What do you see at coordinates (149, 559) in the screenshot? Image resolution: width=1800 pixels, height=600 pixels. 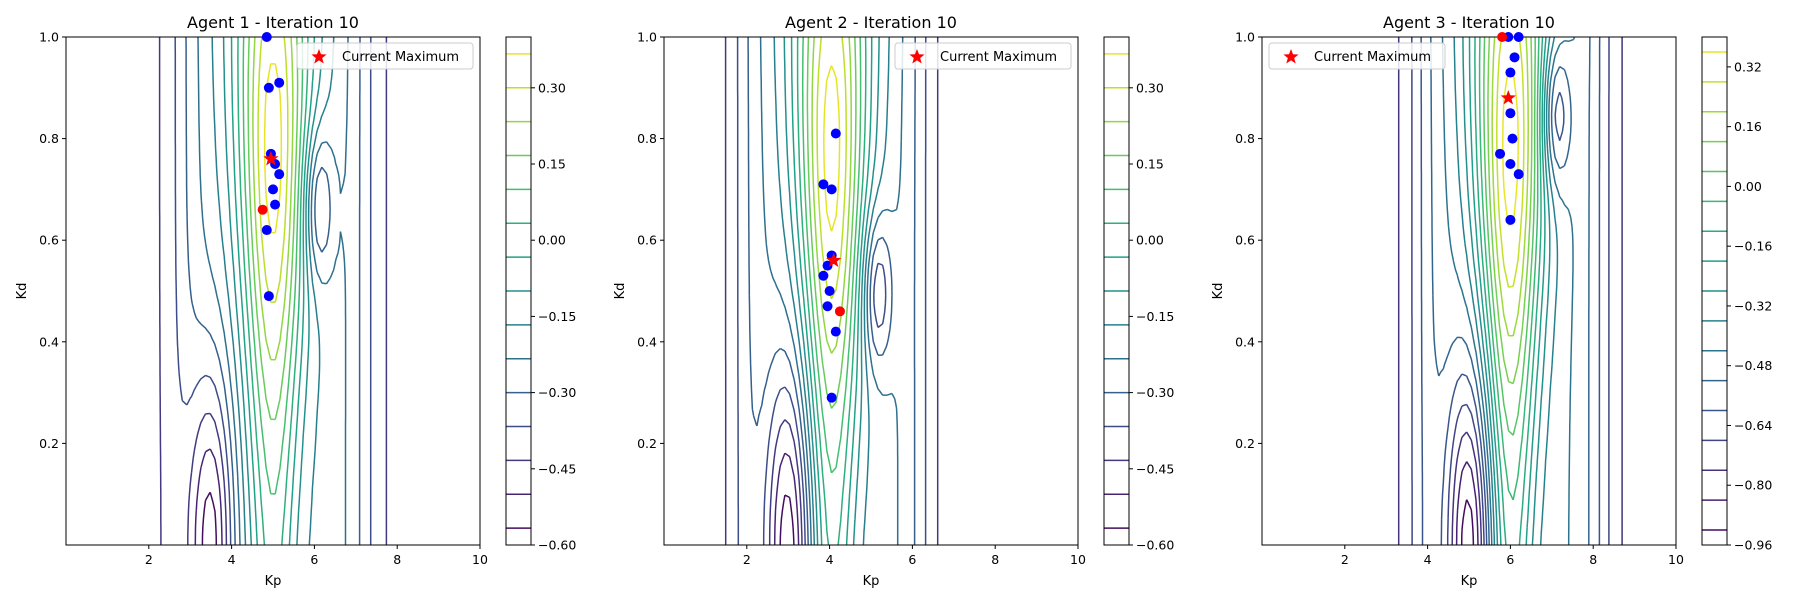 I see `x-tick-label: 2` at bounding box center [149, 559].